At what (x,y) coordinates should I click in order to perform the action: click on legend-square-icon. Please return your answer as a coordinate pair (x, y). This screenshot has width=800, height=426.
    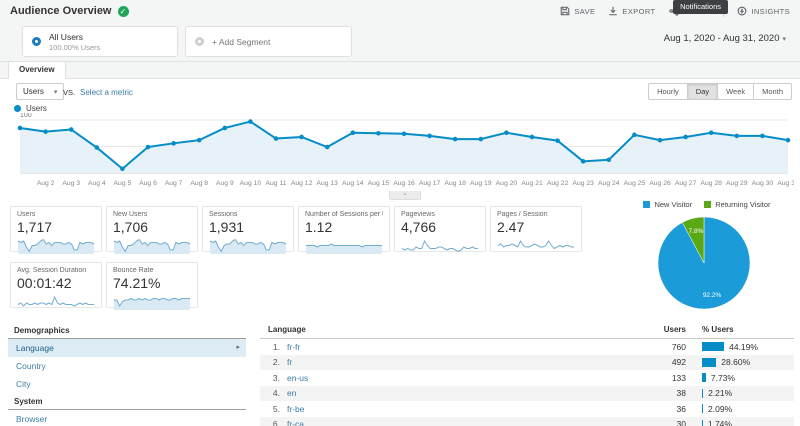
    Looking at the image, I should click on (647, 204).